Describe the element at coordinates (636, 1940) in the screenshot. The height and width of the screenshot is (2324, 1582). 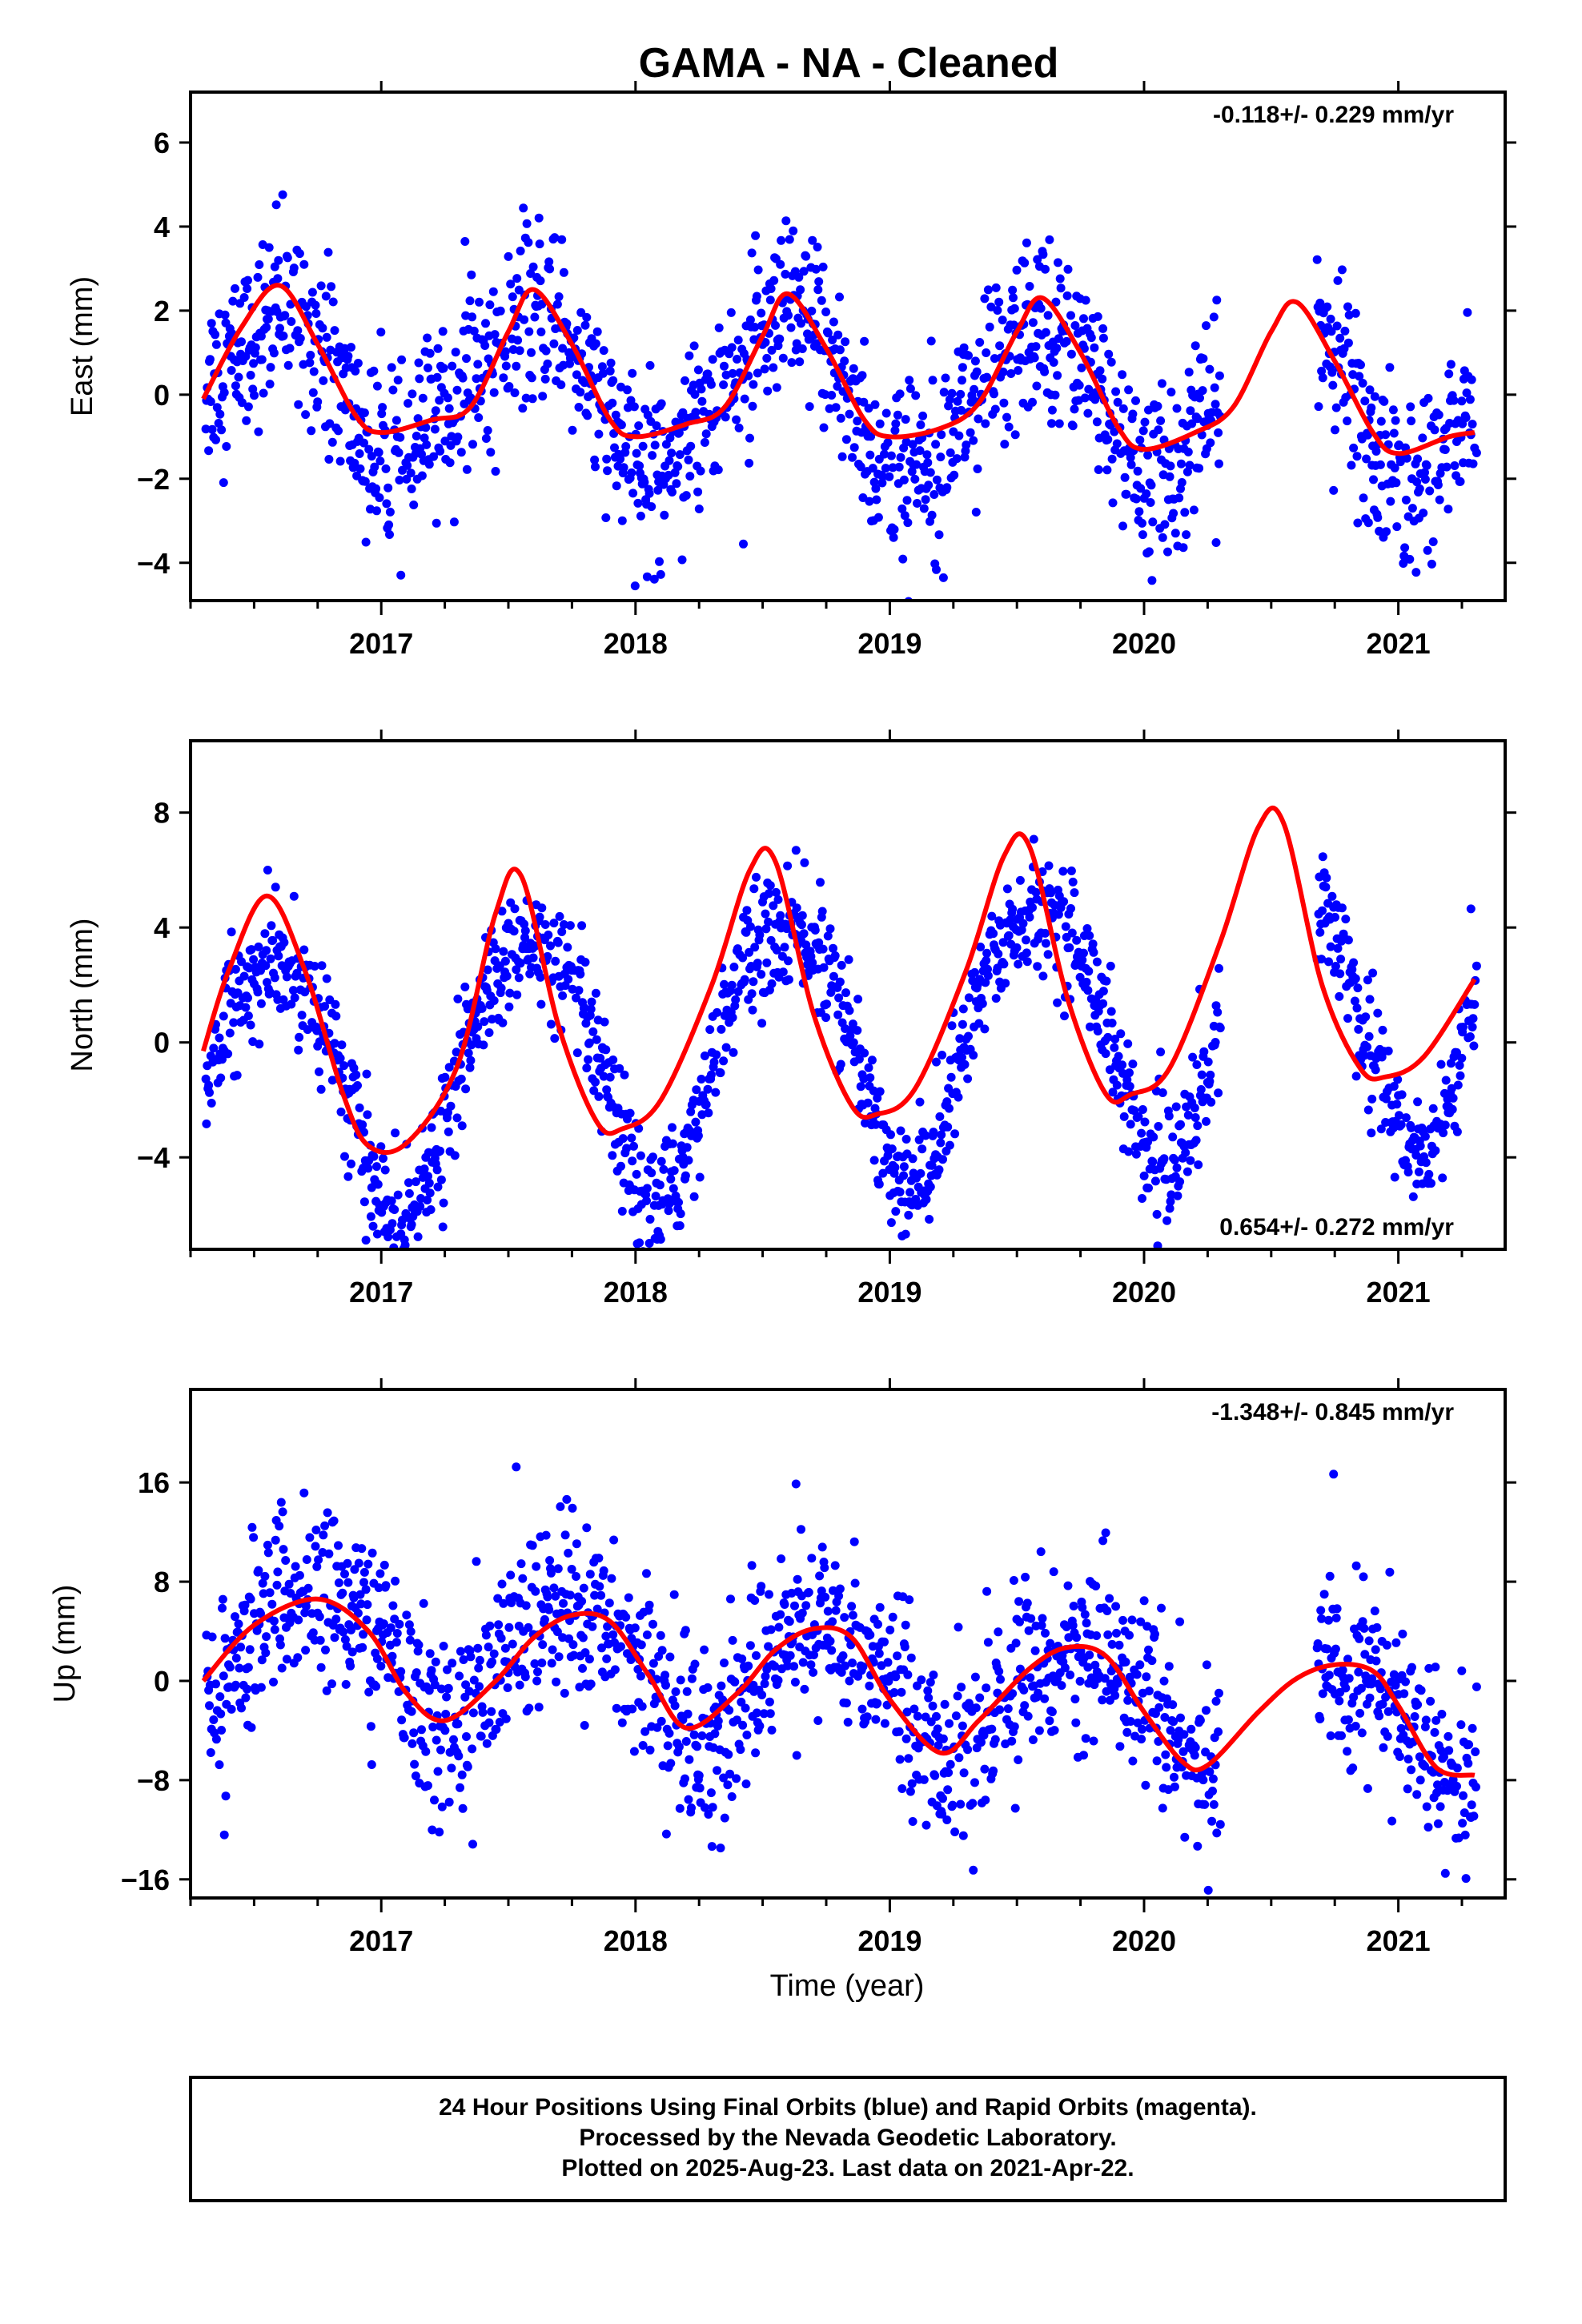
I see `x-tick-label: 2018` at that location.